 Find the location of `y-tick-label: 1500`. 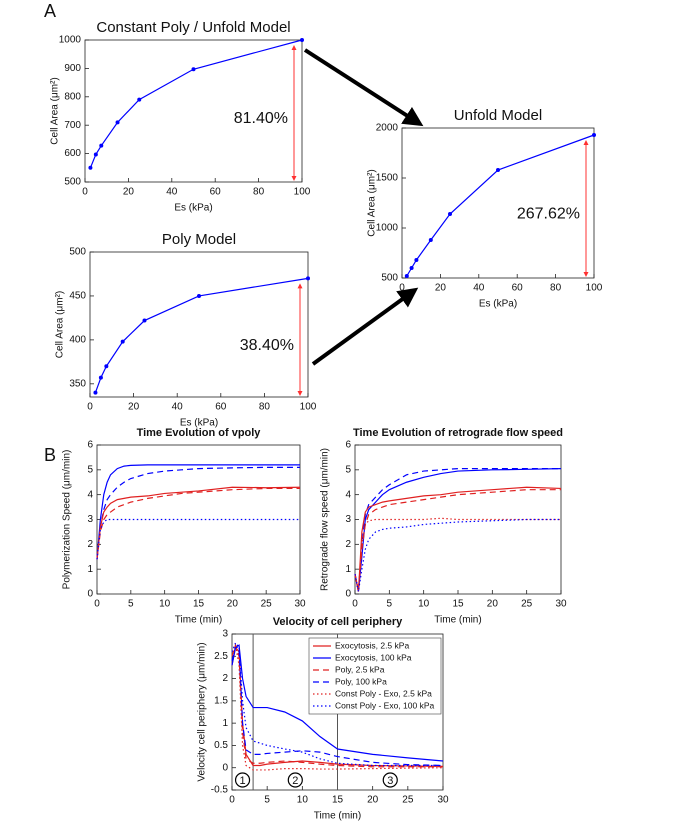

y-tick-label: 1500 is located at coordinates (387, 178).